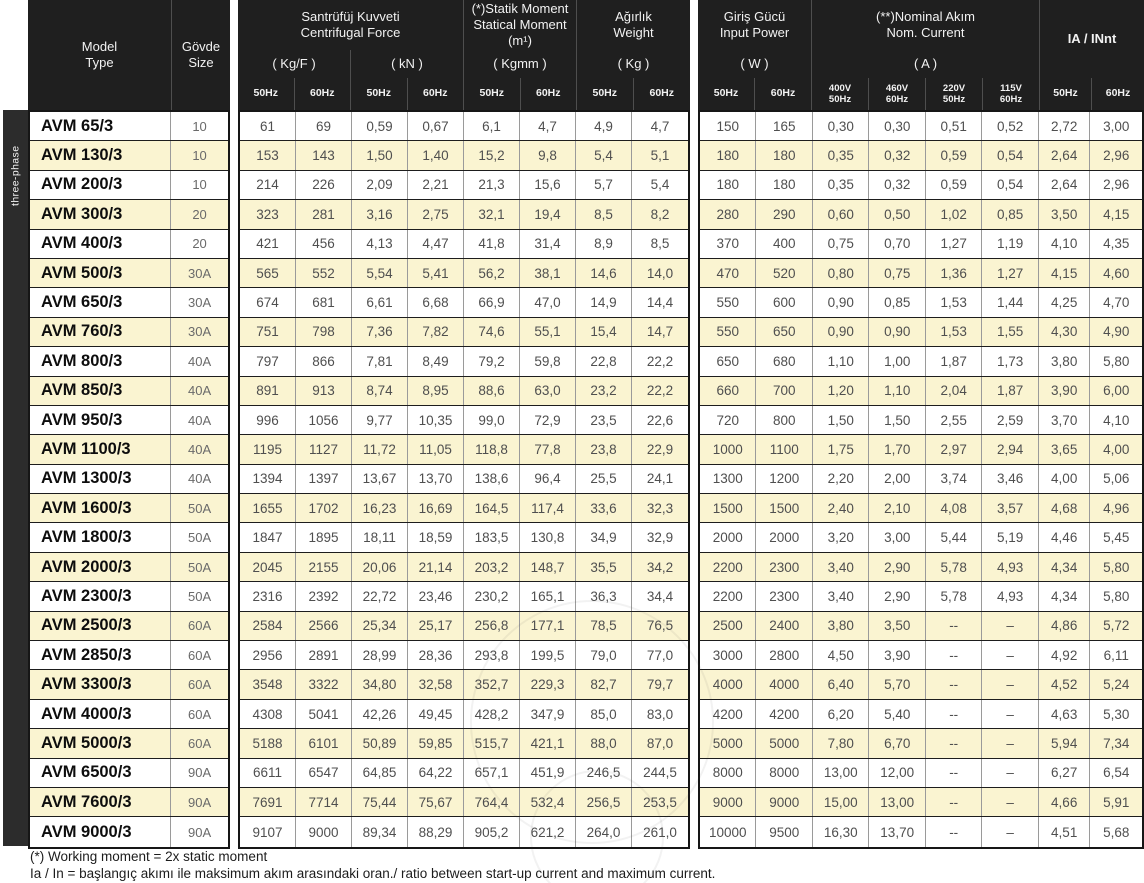 Image resolution: width=1144 pixels, height=883 pixels. Describe the element at coordinates (728, 302) in the screenshot. I see `data-cell: 550` at that location.